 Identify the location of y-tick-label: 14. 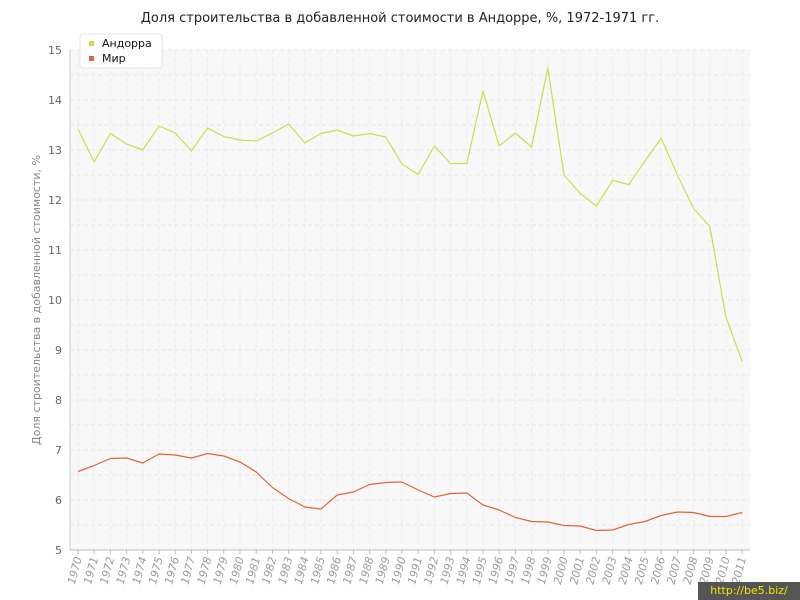
(55, 100).